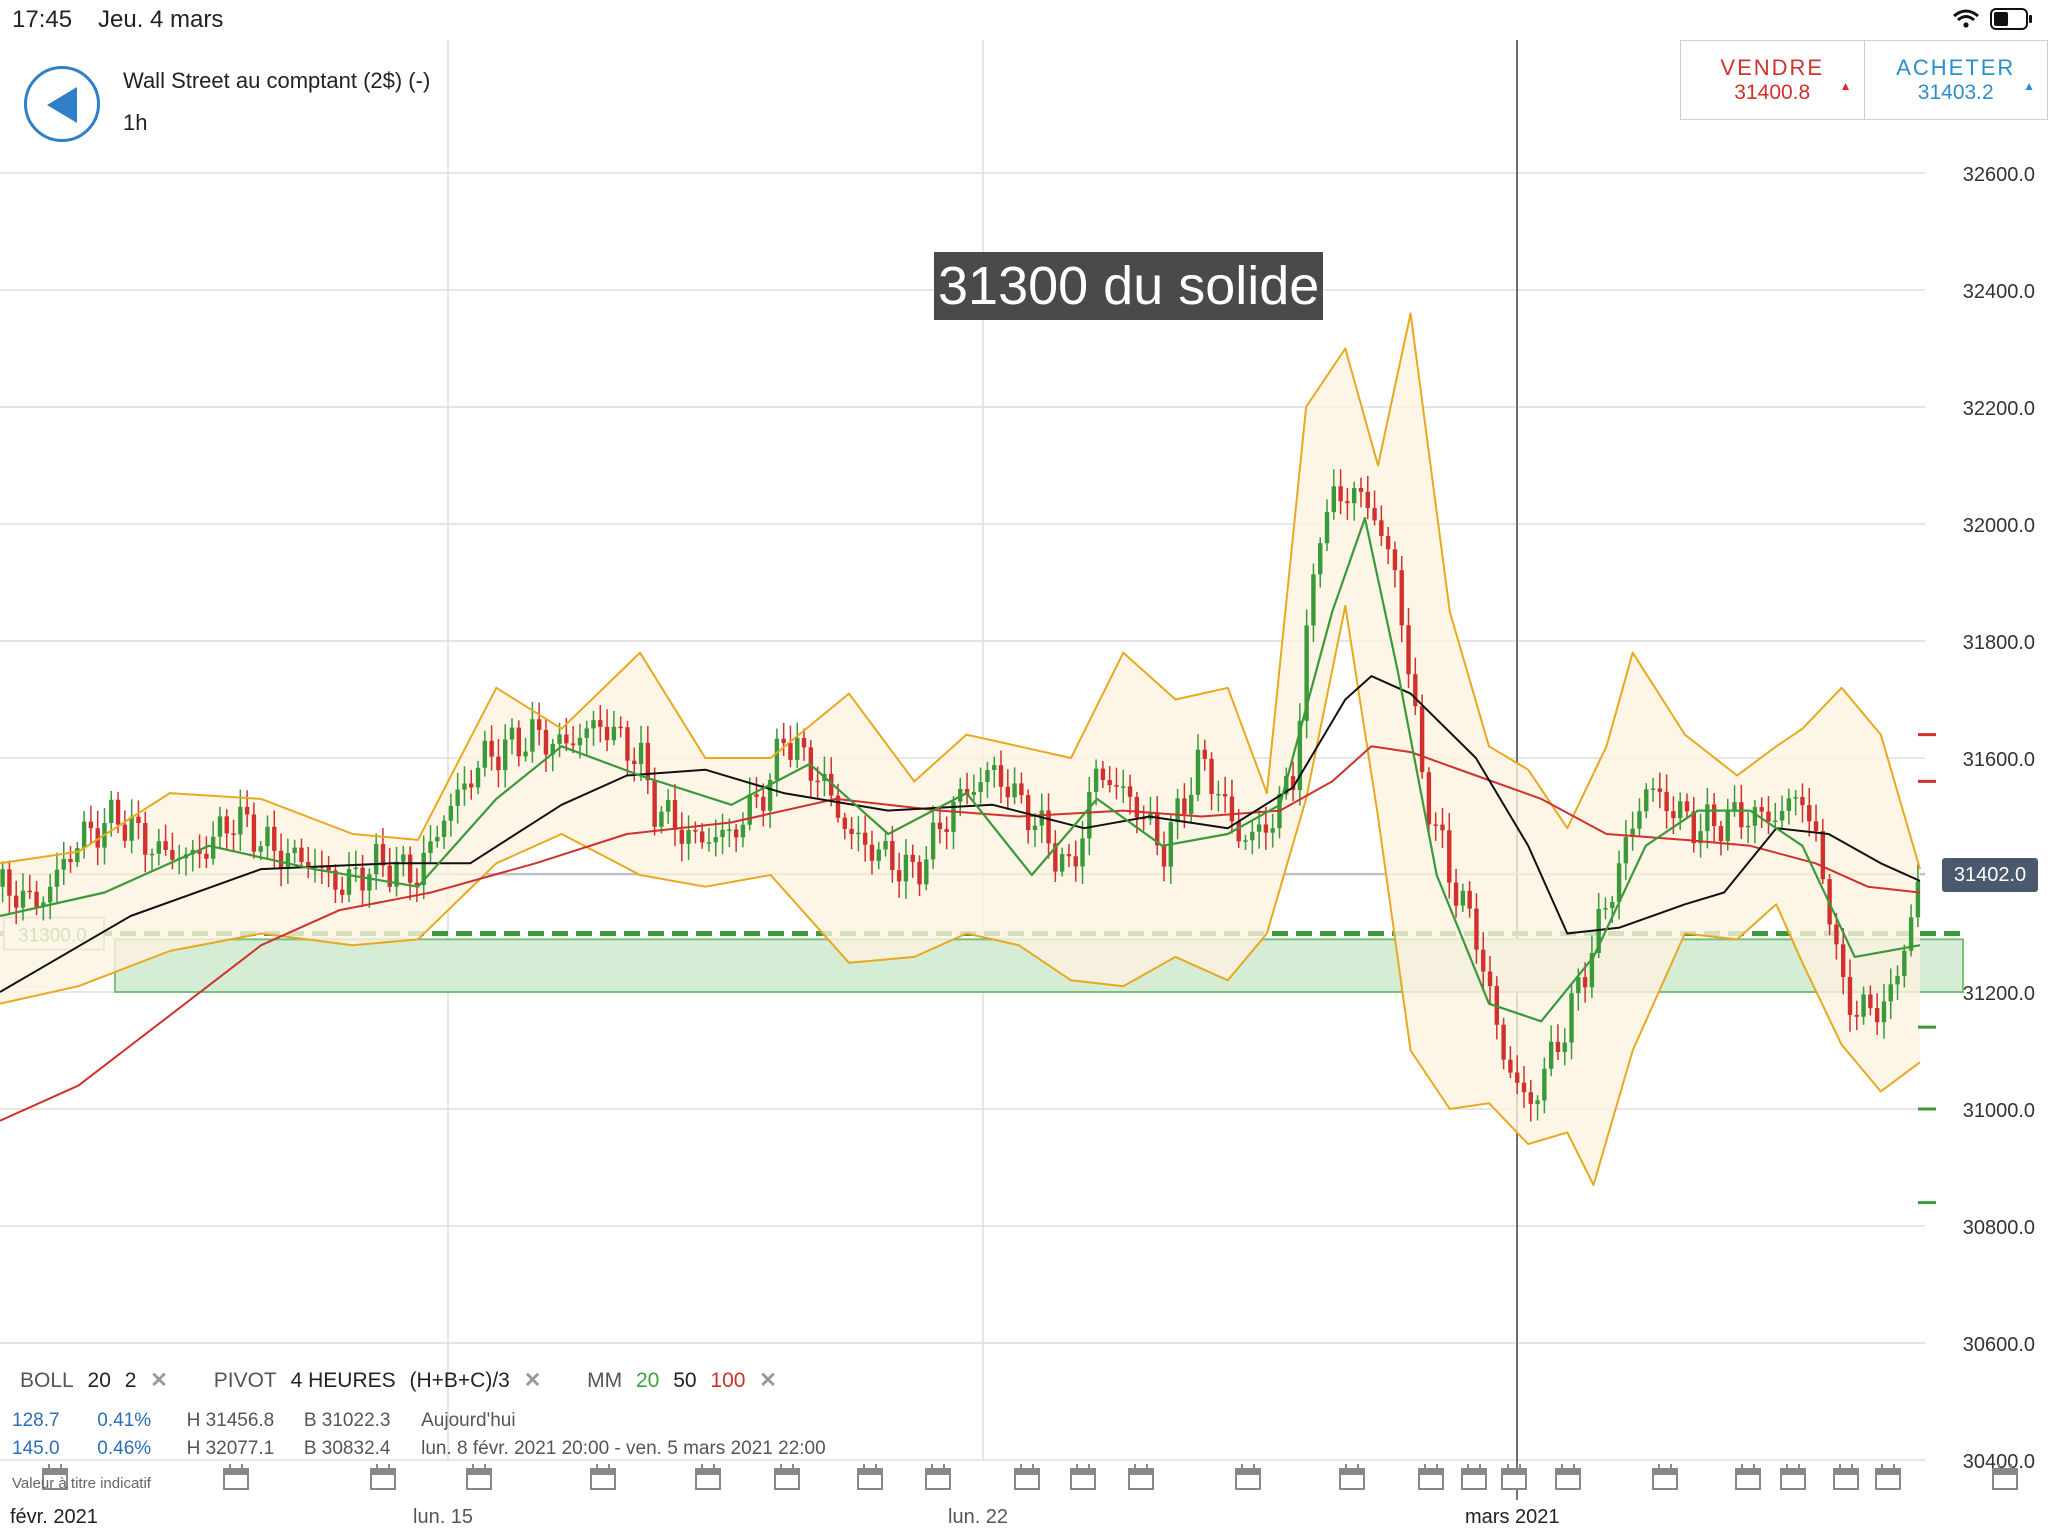  I want to click on timeframe-selector: 1h, so click(135, 122).